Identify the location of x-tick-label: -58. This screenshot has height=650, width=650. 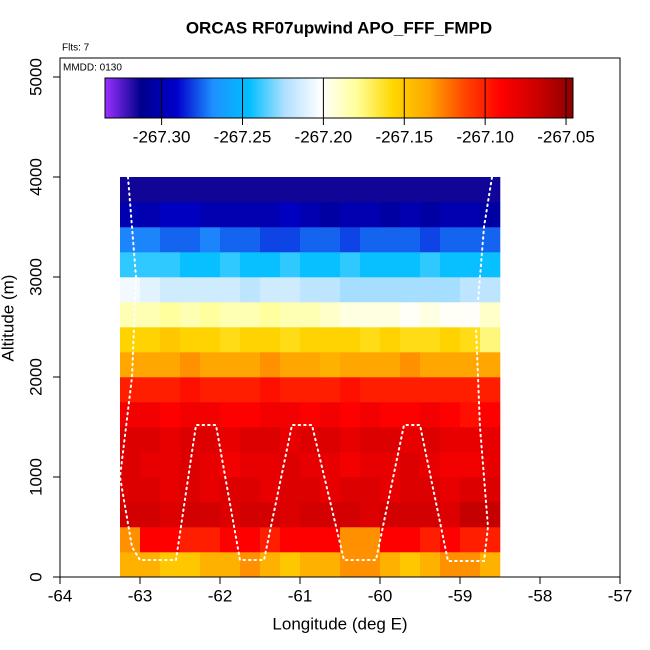
(540, 595).